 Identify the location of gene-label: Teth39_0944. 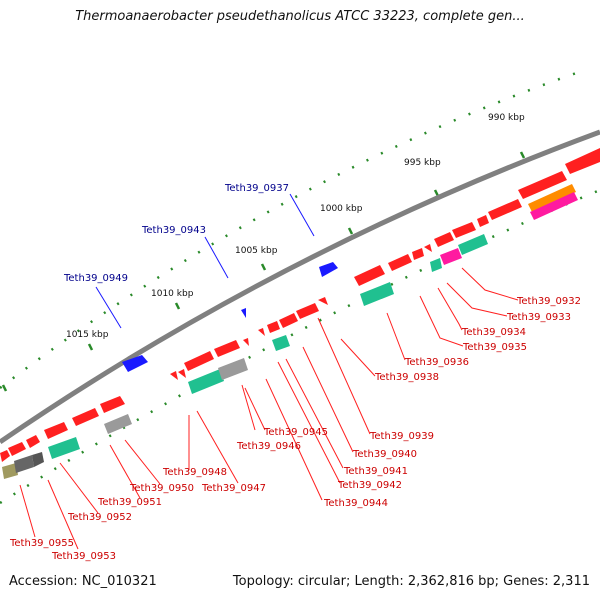
(355, 503).